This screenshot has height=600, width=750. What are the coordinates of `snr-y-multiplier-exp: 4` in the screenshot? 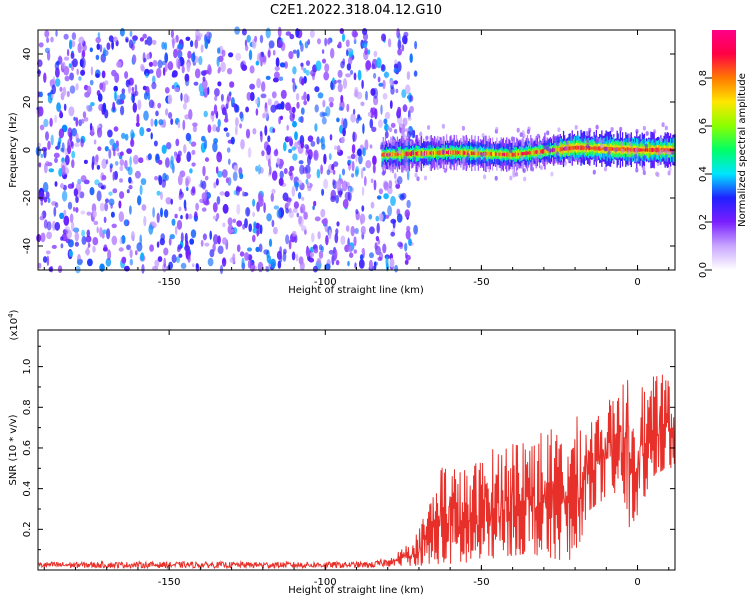 It's located at (11, 315).